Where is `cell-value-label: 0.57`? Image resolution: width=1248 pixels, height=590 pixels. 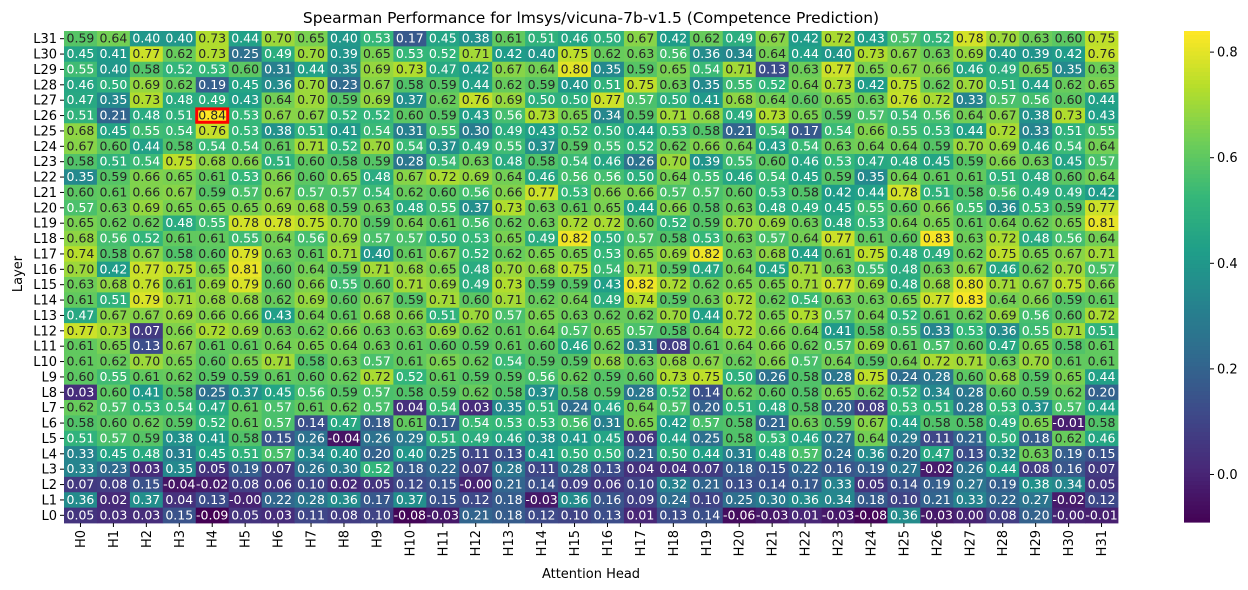
cell-value-label: 0.57 is located at coordinates (937, 345).